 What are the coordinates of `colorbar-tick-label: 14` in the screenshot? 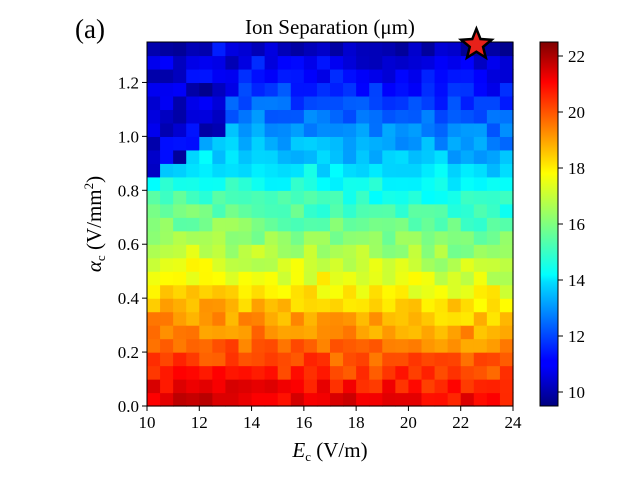 It's located at (577, 280).